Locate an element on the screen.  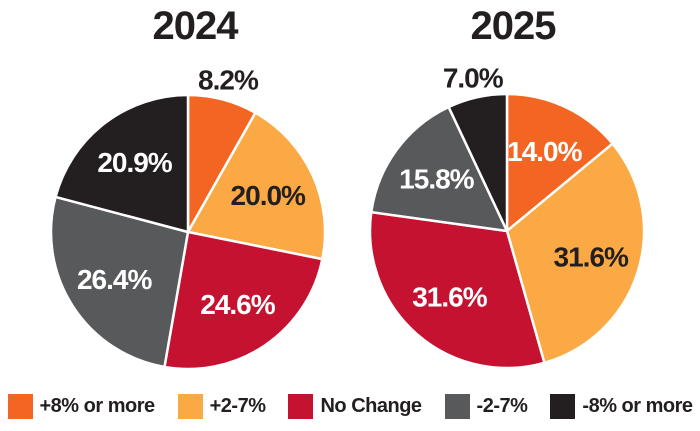
chart-title-2025: 2025 is located at coordinates (513, 26).